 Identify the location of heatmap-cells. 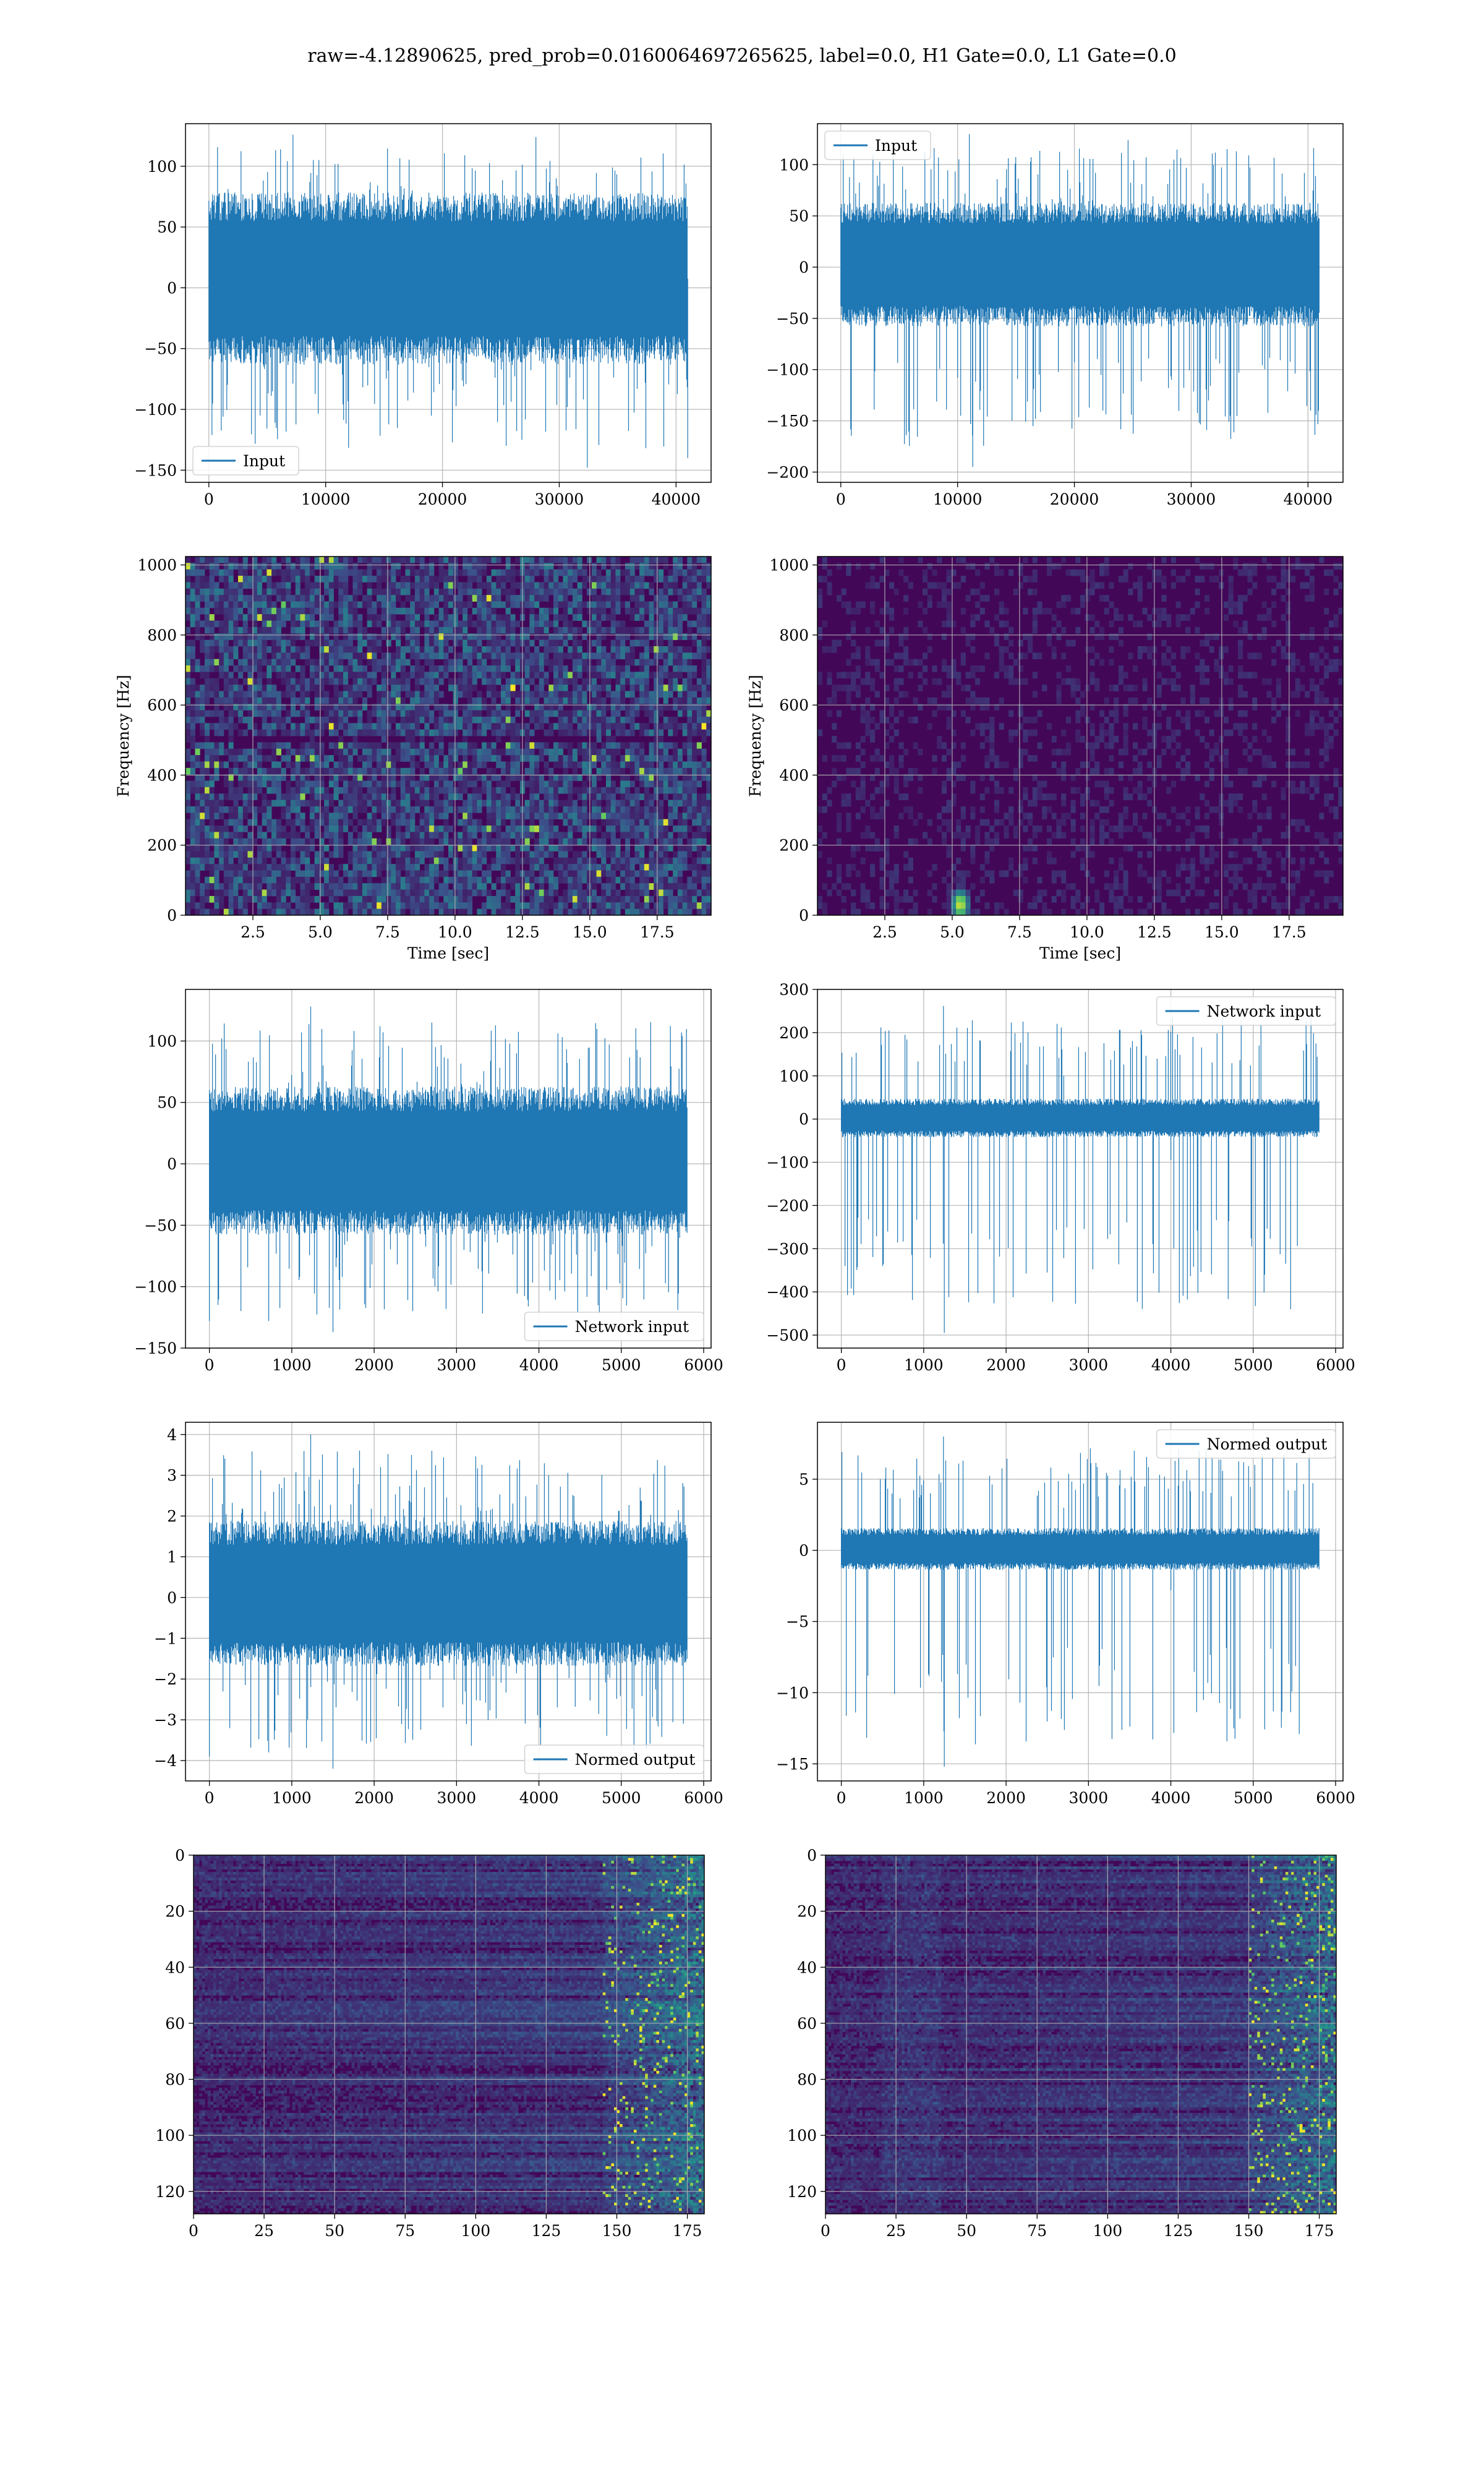
(448, 736).